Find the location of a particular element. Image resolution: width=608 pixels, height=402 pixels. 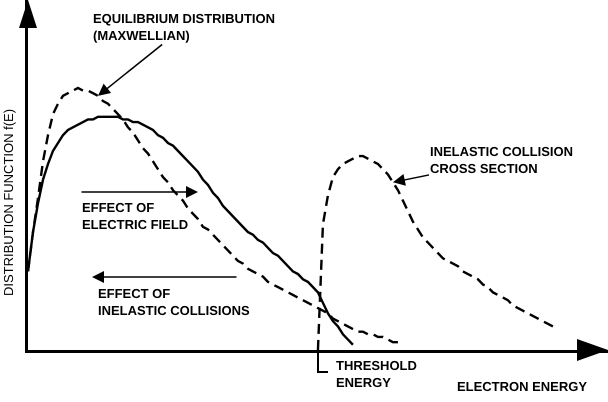

y-axis-title: DISTRIBUTION FUNCTION f(E) is located at coordinates (8, 202).